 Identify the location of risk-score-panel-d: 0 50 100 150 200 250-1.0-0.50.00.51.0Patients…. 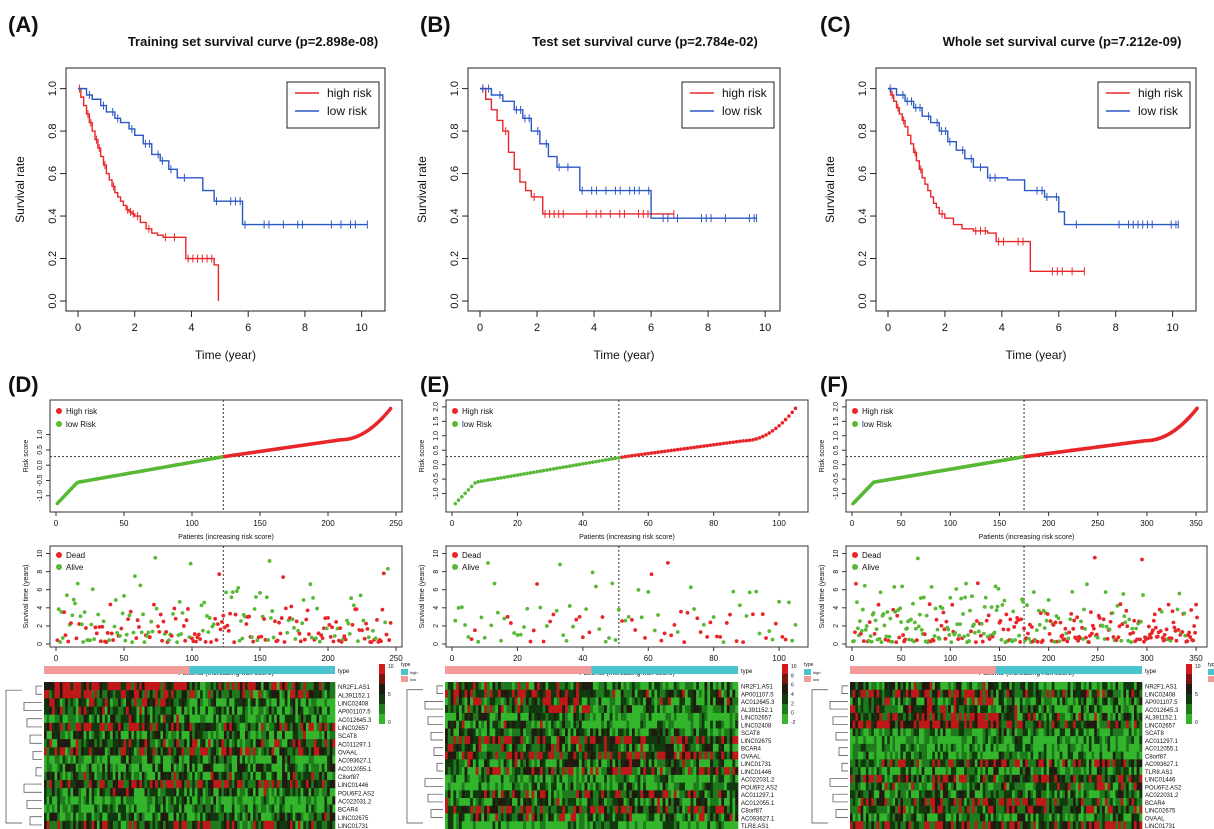
(213, 470).